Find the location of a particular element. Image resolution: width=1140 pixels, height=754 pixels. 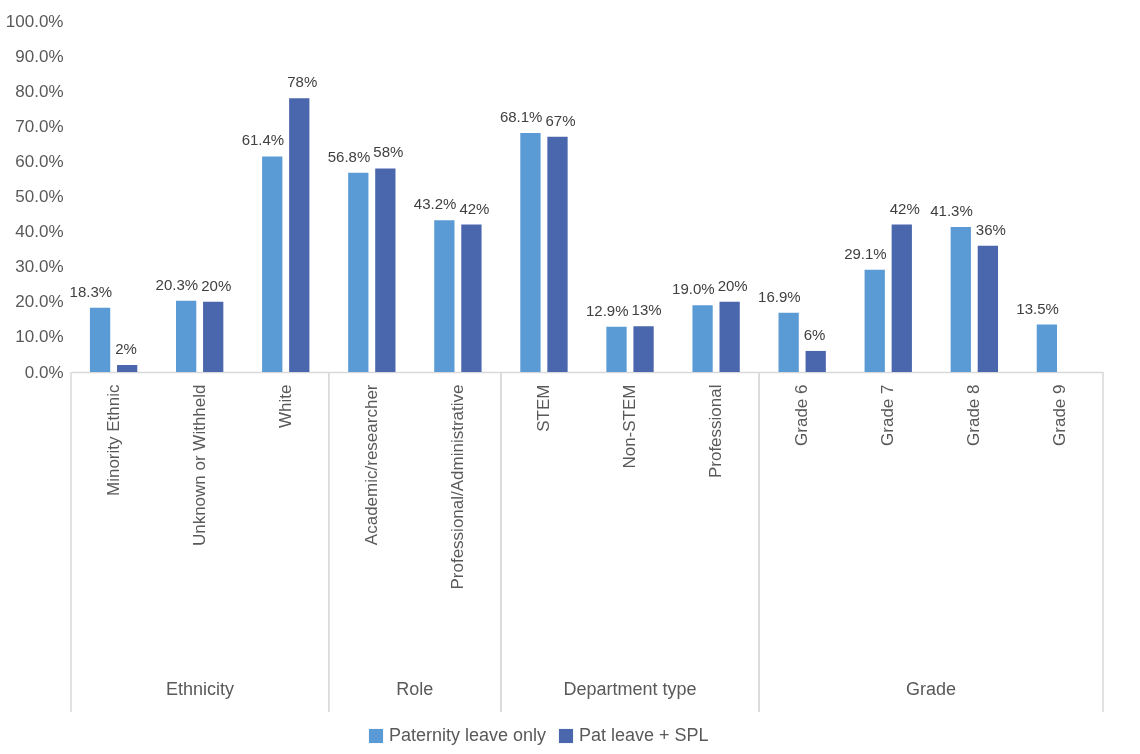

text: Grade is located at coordinates (931, 689).